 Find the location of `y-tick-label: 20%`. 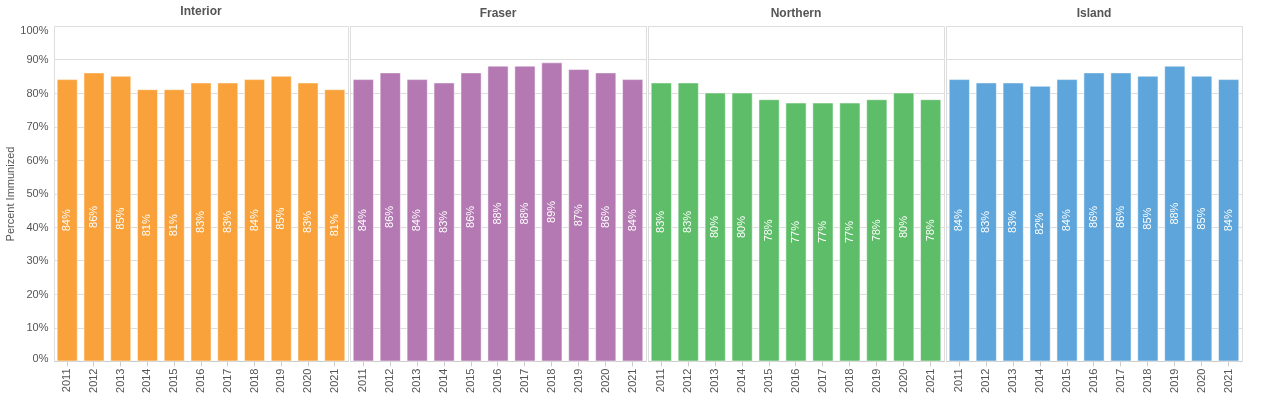

y-tick-label: 20% is located at coordinates (37, 293).